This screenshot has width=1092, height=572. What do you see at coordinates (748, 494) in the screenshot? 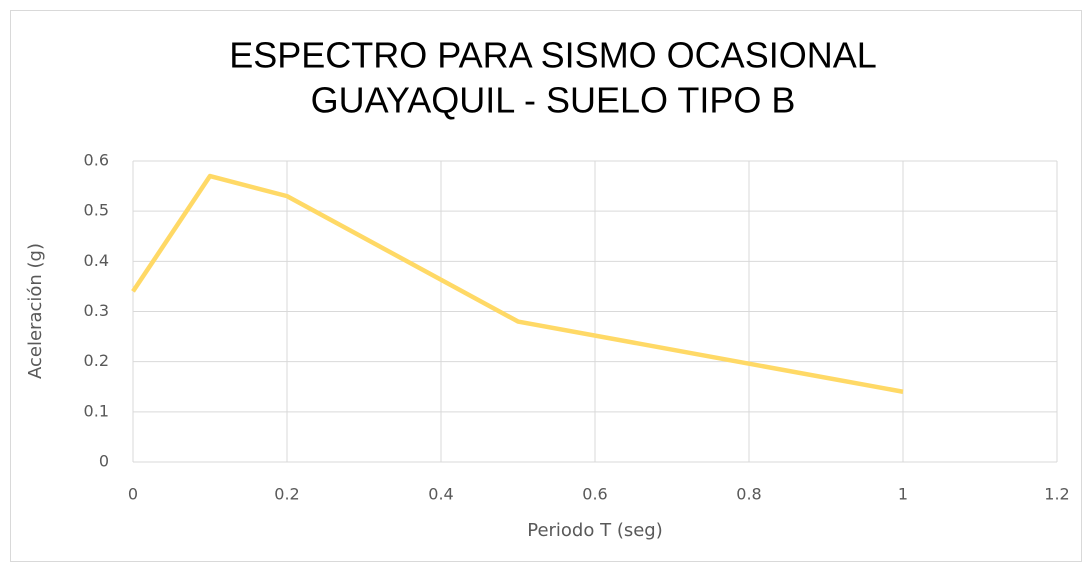
I see `x-tick-label: 0.8` at bounding box center [748, 494].